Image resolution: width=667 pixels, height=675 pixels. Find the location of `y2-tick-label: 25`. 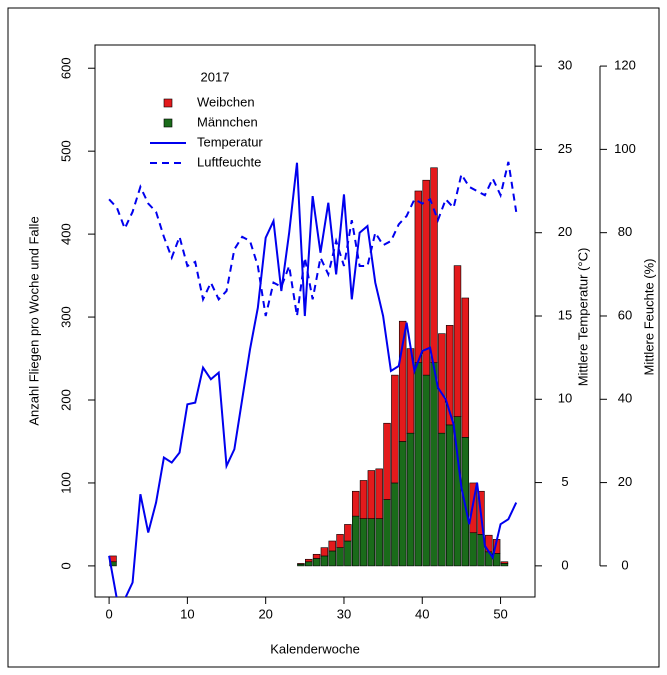

y2-tick-label: 25 is located at coordinates (565, 148).